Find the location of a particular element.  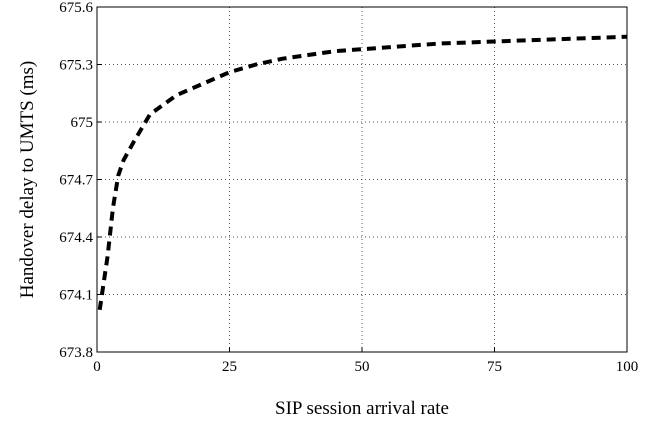

y-tick-label: 673.8 is located at coordinates (76, 353).